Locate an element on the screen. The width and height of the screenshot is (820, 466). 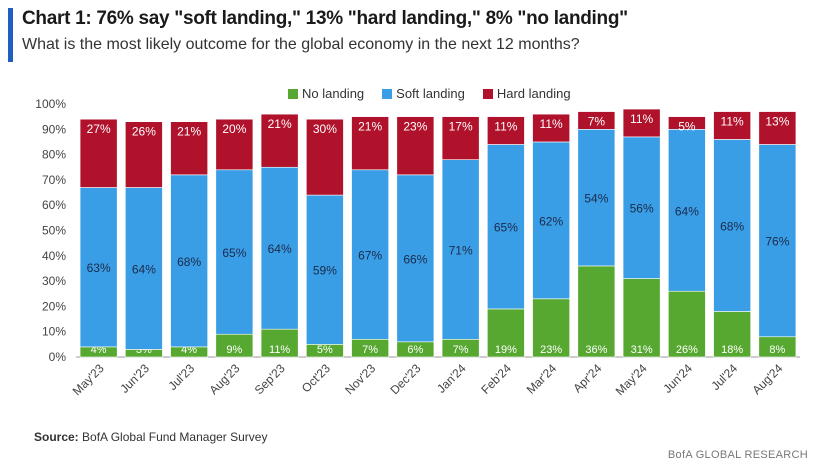
x-tick-label: Jun'23 is located at coordinates (134, 378).